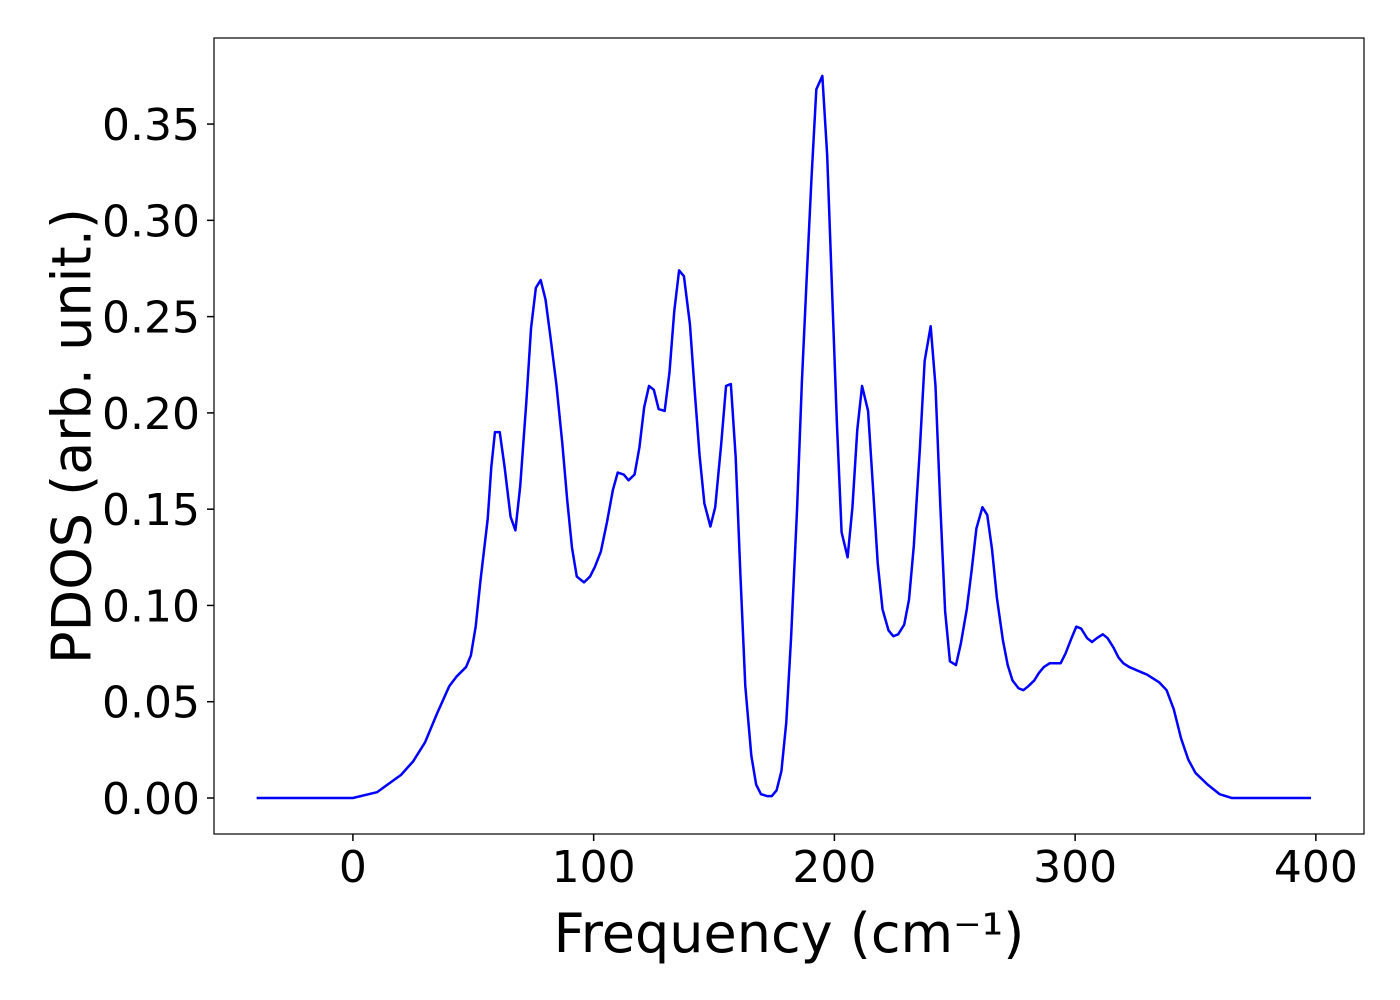 The width and height of the screenshot is (1400, 1000). I want to click on y-tick-label: 0.05, so click(151, 703).